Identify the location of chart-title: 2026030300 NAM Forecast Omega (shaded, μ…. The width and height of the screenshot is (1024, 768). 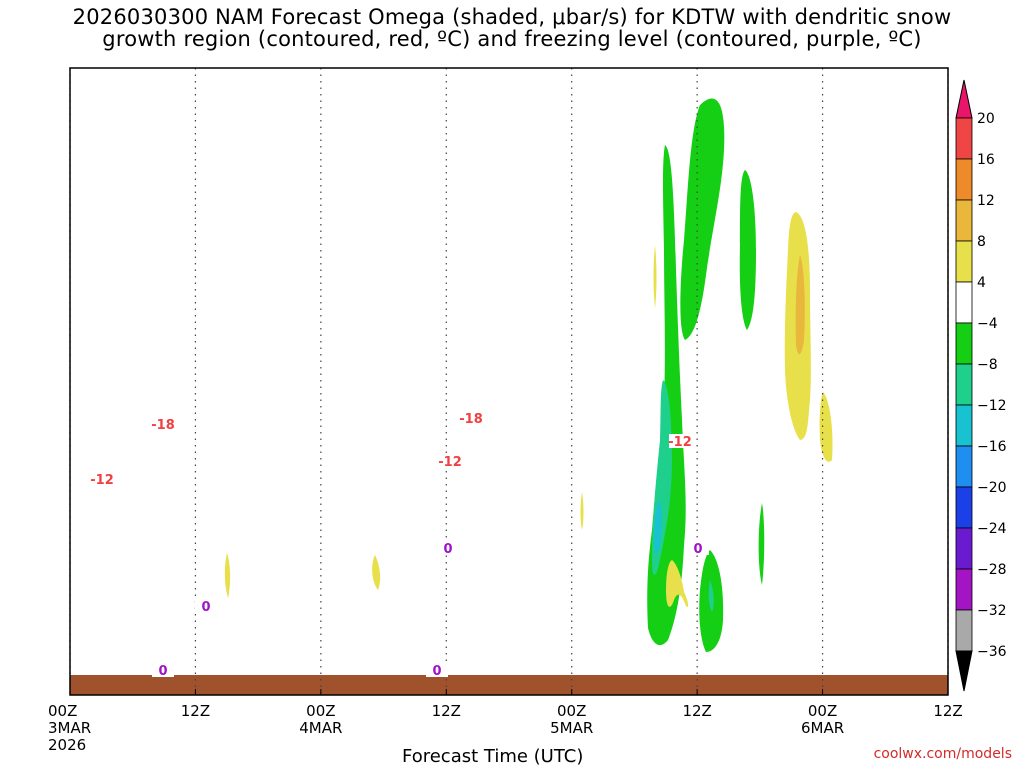
(512, 28).